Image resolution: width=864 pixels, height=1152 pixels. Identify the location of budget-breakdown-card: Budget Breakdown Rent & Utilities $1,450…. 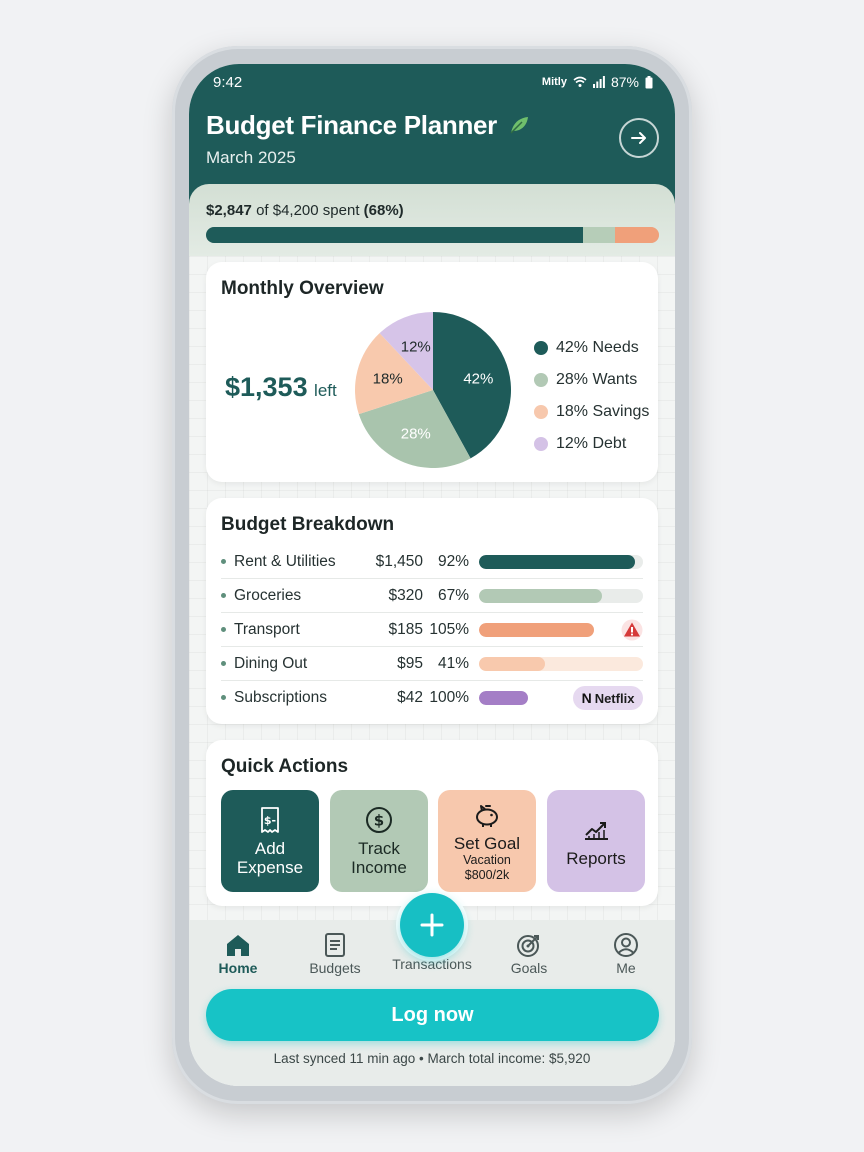
(432, 611).